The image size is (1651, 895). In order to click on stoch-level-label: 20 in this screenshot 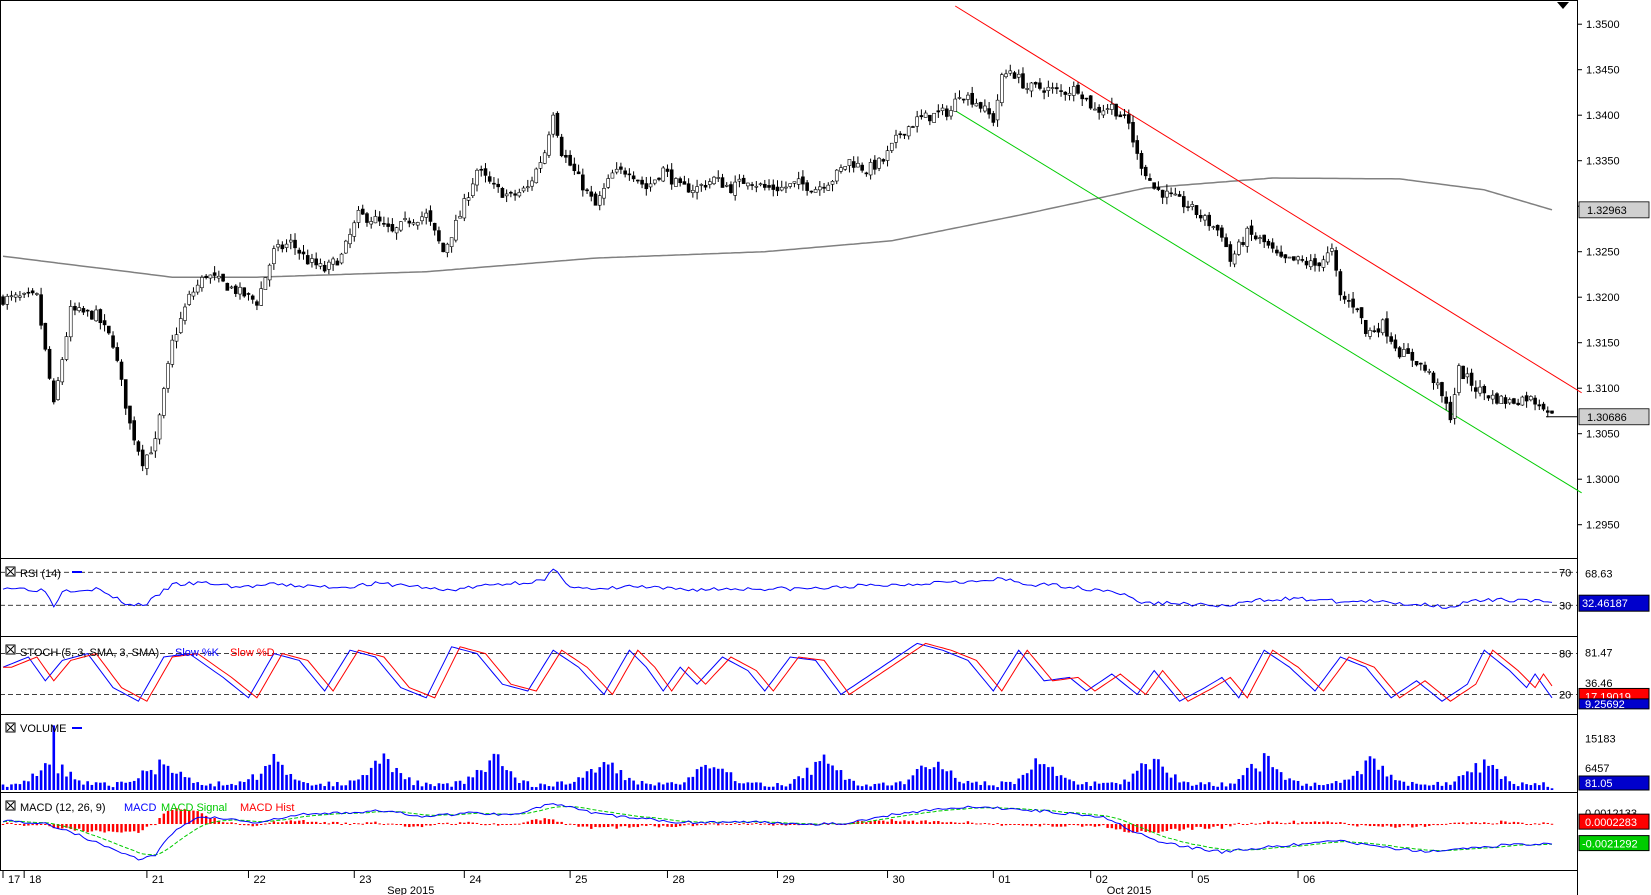, I will do `click(1565, 695)`.